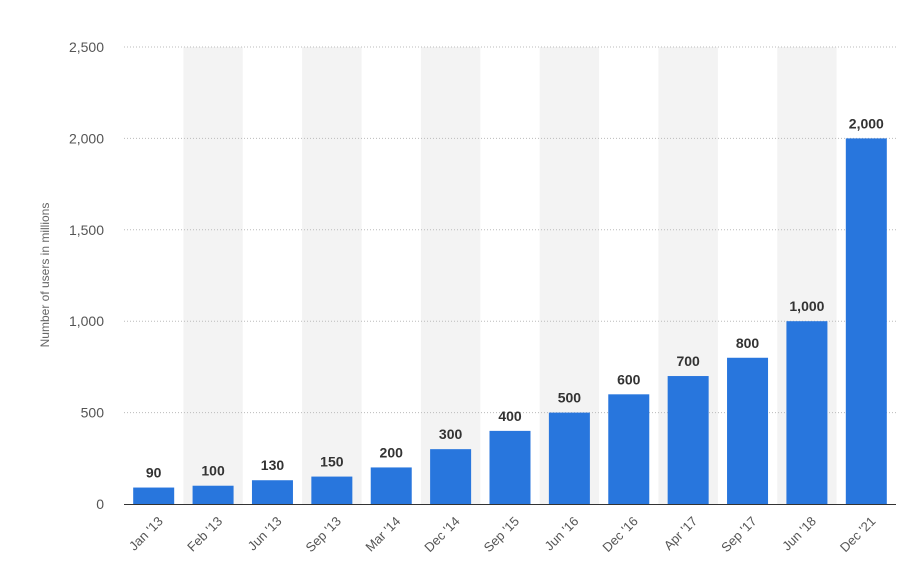 The height and width of the screenshot is (579, 904). I want to click on data-label: 600, so click(629, 379).